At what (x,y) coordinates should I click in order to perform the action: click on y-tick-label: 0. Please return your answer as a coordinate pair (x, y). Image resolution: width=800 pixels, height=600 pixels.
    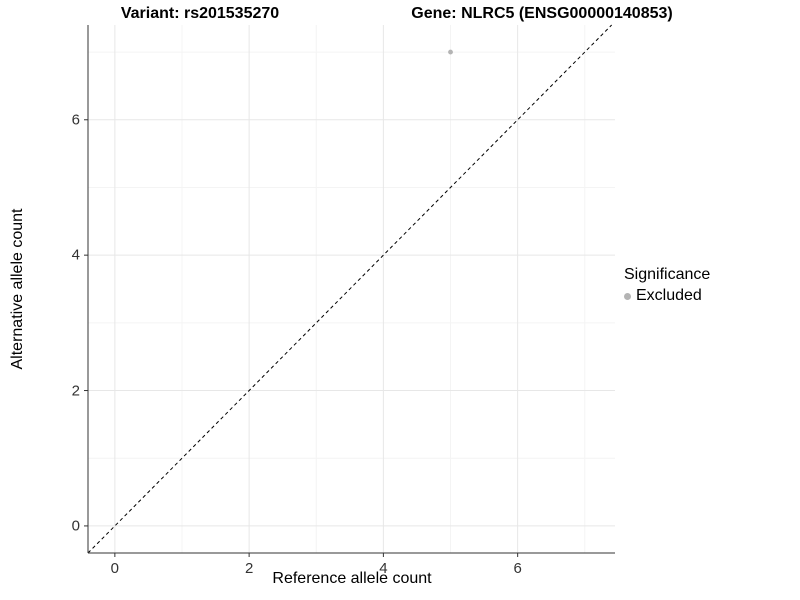
    Looking at the image, I should click on (75, 526).